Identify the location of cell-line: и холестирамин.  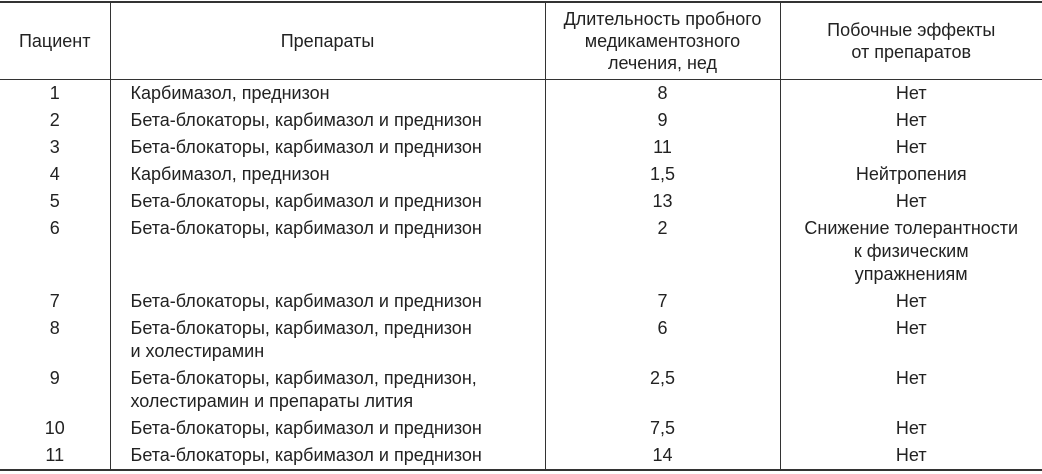
(338, 351).